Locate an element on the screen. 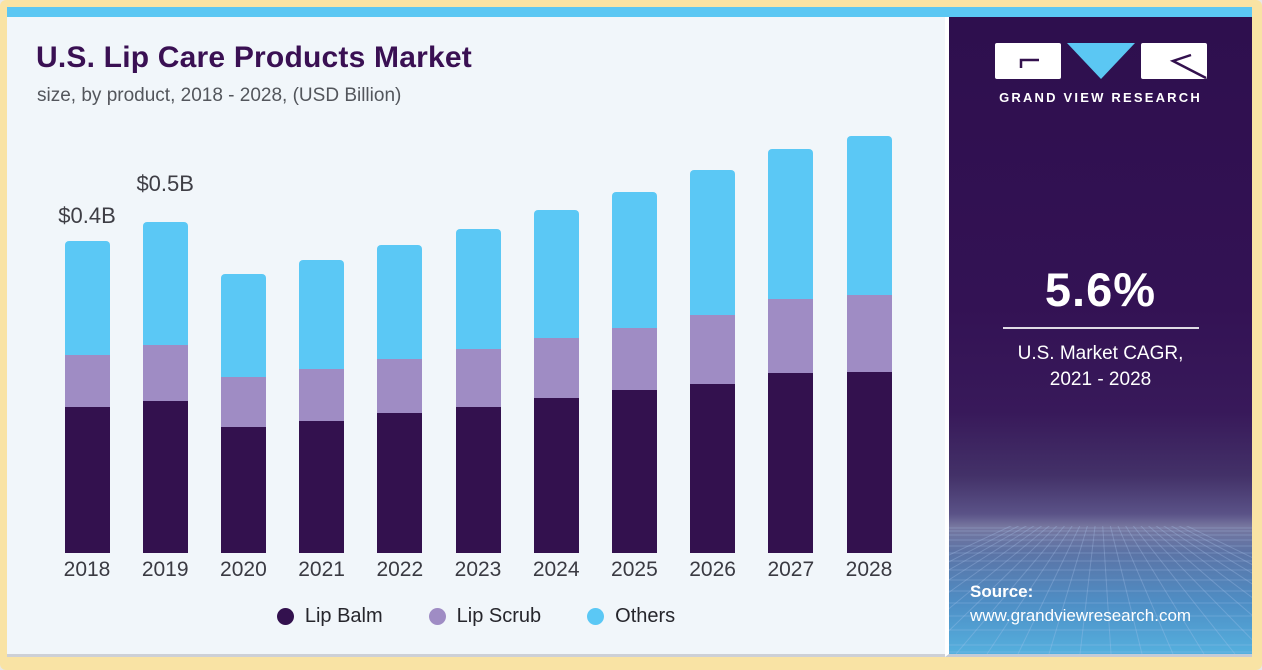 This screenshot has height=670, width=1262. logo-r-glyph is located at coordinates (1188, 66).